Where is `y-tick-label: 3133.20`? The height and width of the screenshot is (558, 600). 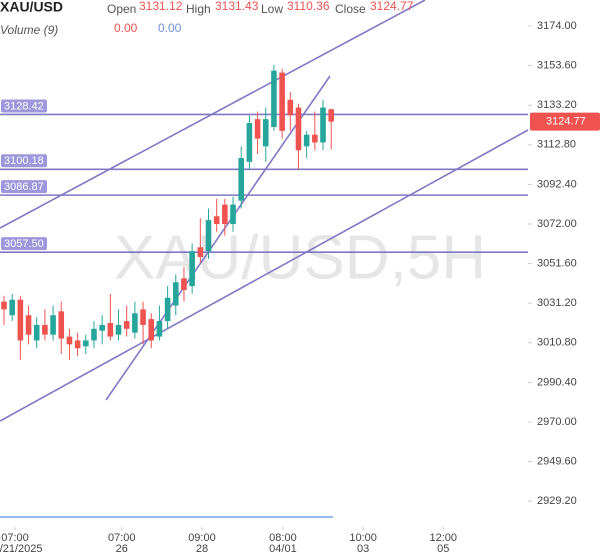 y-tick-label: 3133.20 is located at coordinates (557, 105).